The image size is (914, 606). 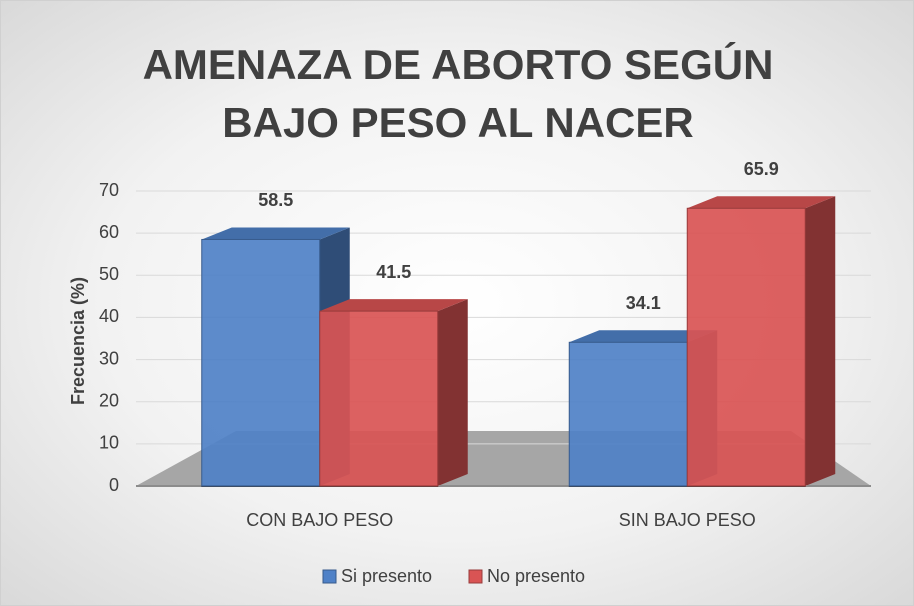 What do you see at coordinates (109, 274) in the screenshot?
I see `y-tick-label: 50` at bounding box center [109, 274].